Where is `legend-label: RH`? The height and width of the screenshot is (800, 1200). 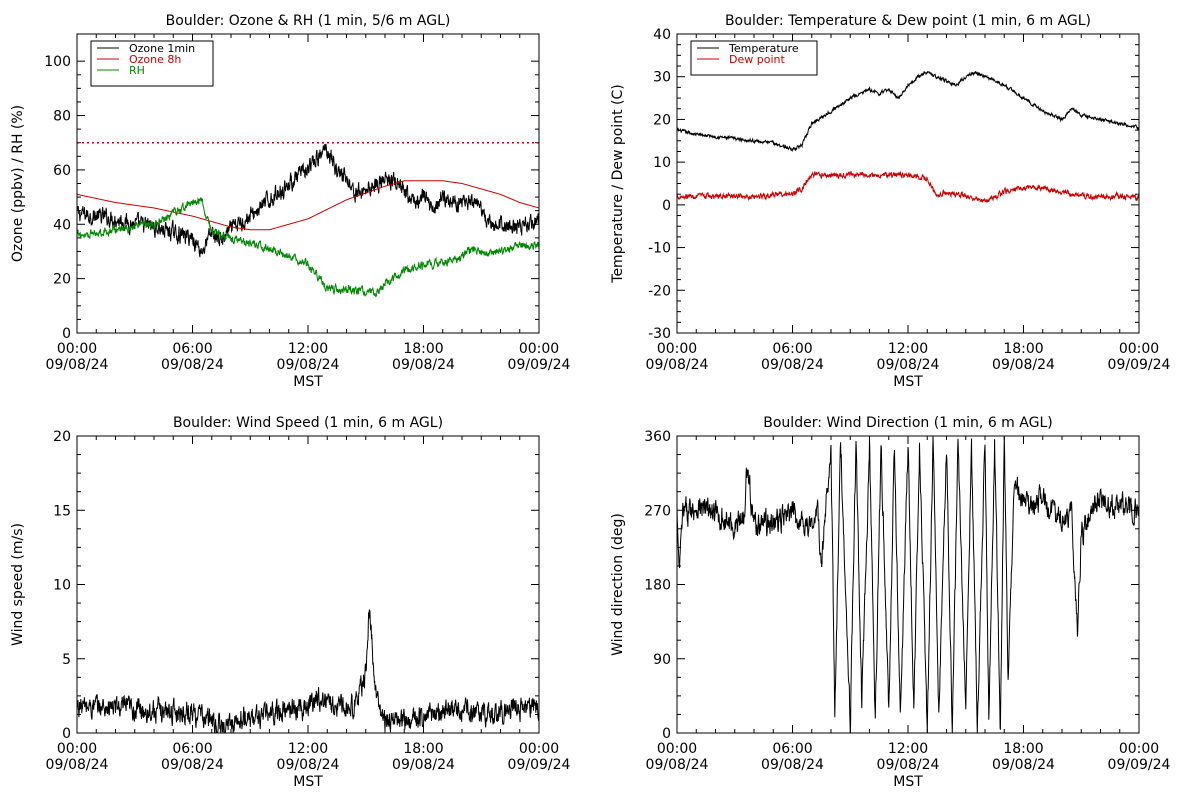
legend-label: RH is located at coordinates (137, 70).